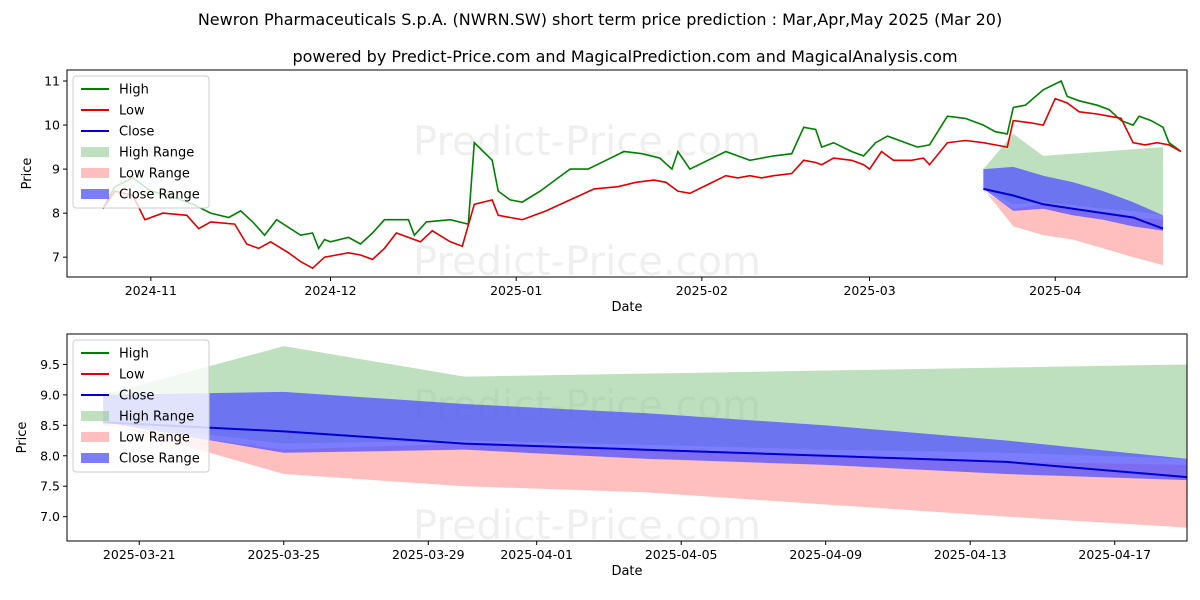  I want to click on history-price-panel-close-line, so click(1073, 208).